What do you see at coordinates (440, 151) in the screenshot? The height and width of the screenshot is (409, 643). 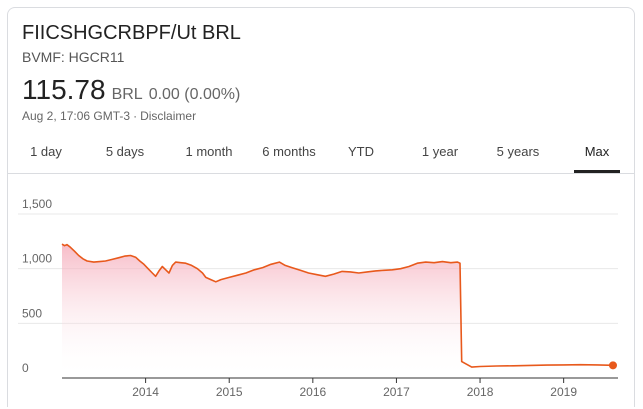 I see `tab-1-year: 1 year` at bounding box center [440, 151].